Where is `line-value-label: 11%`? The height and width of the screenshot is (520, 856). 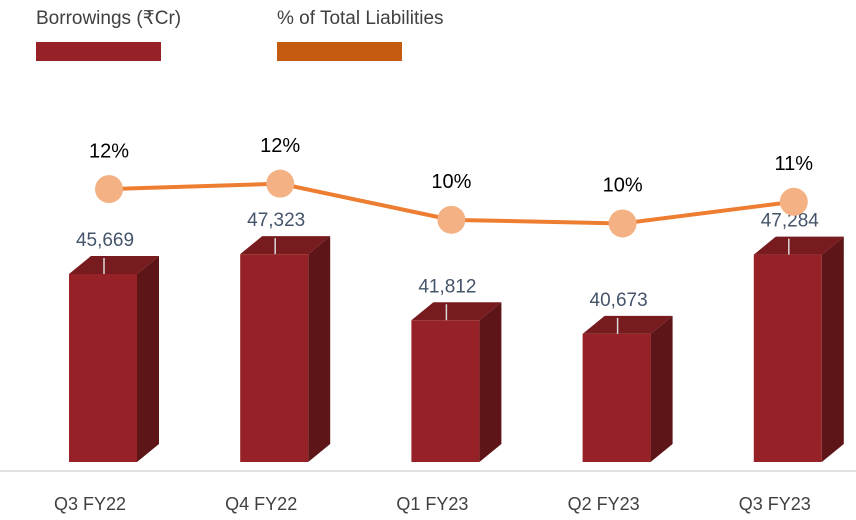 line-value-label: 11% is located at coordinates (794, 164).